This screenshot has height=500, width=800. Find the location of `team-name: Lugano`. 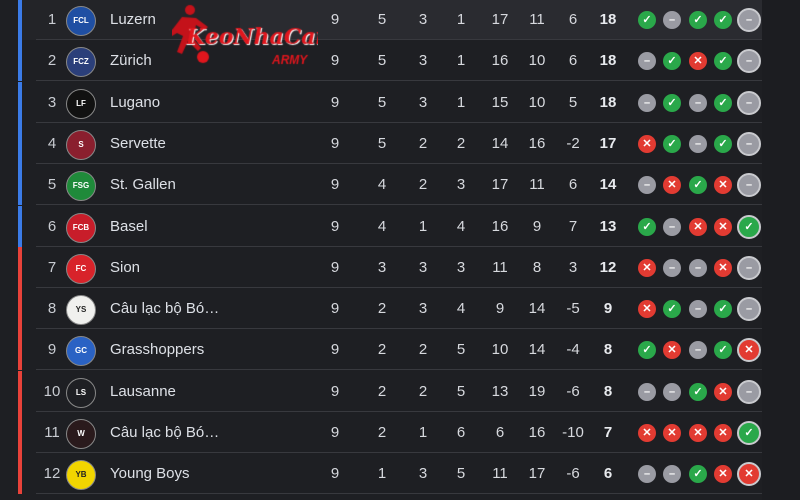

team-name: Lugano is located at coordinates (135, 102).